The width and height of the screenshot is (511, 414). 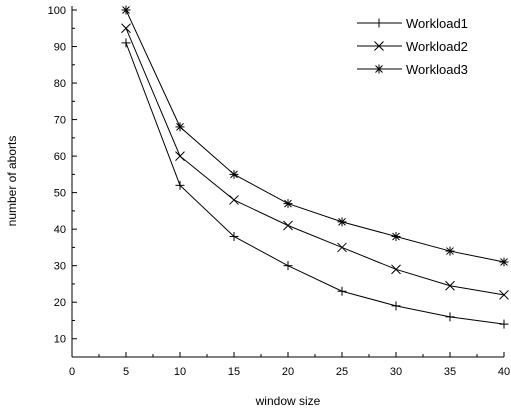 What do you see at coordinates (57, 11) in the screenshot?
I see `y-tick-label: 100` at bounding box center [57, 11].